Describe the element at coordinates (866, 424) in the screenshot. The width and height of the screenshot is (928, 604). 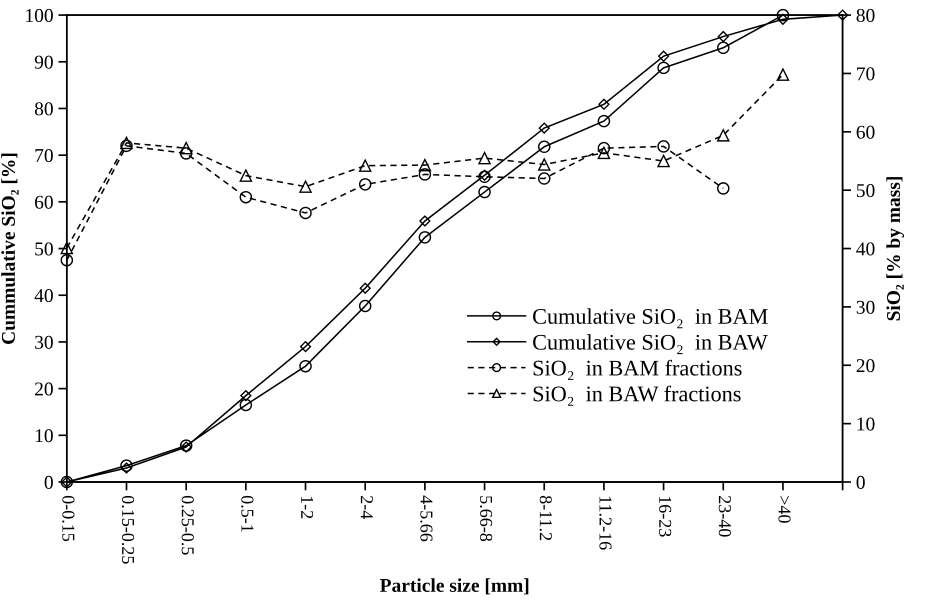
I see `y2-tick-label: 10` at that location.